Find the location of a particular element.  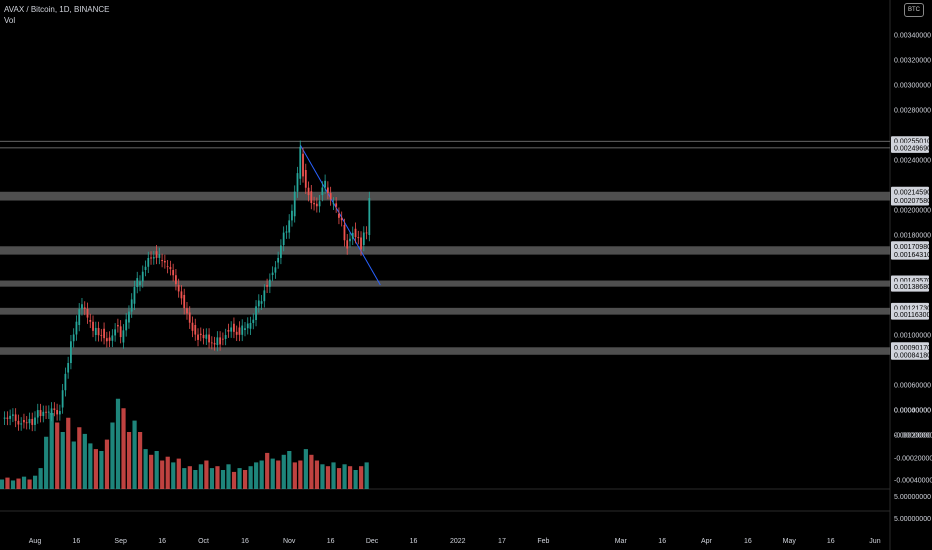

price-tag-label: 0.00138680 is located at coordinates (912, 287).